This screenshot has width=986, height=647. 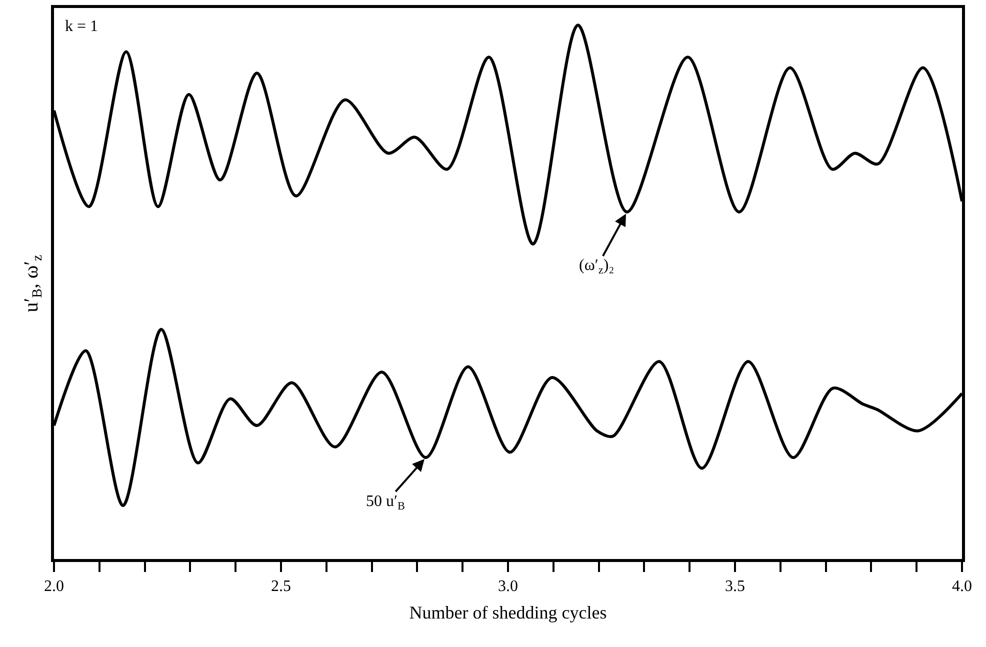 What do you see at coordinates (508, 612) in the screenshot?
I see `x-axis-title: Number of shedding cycles` at bounding box center [508, 612].